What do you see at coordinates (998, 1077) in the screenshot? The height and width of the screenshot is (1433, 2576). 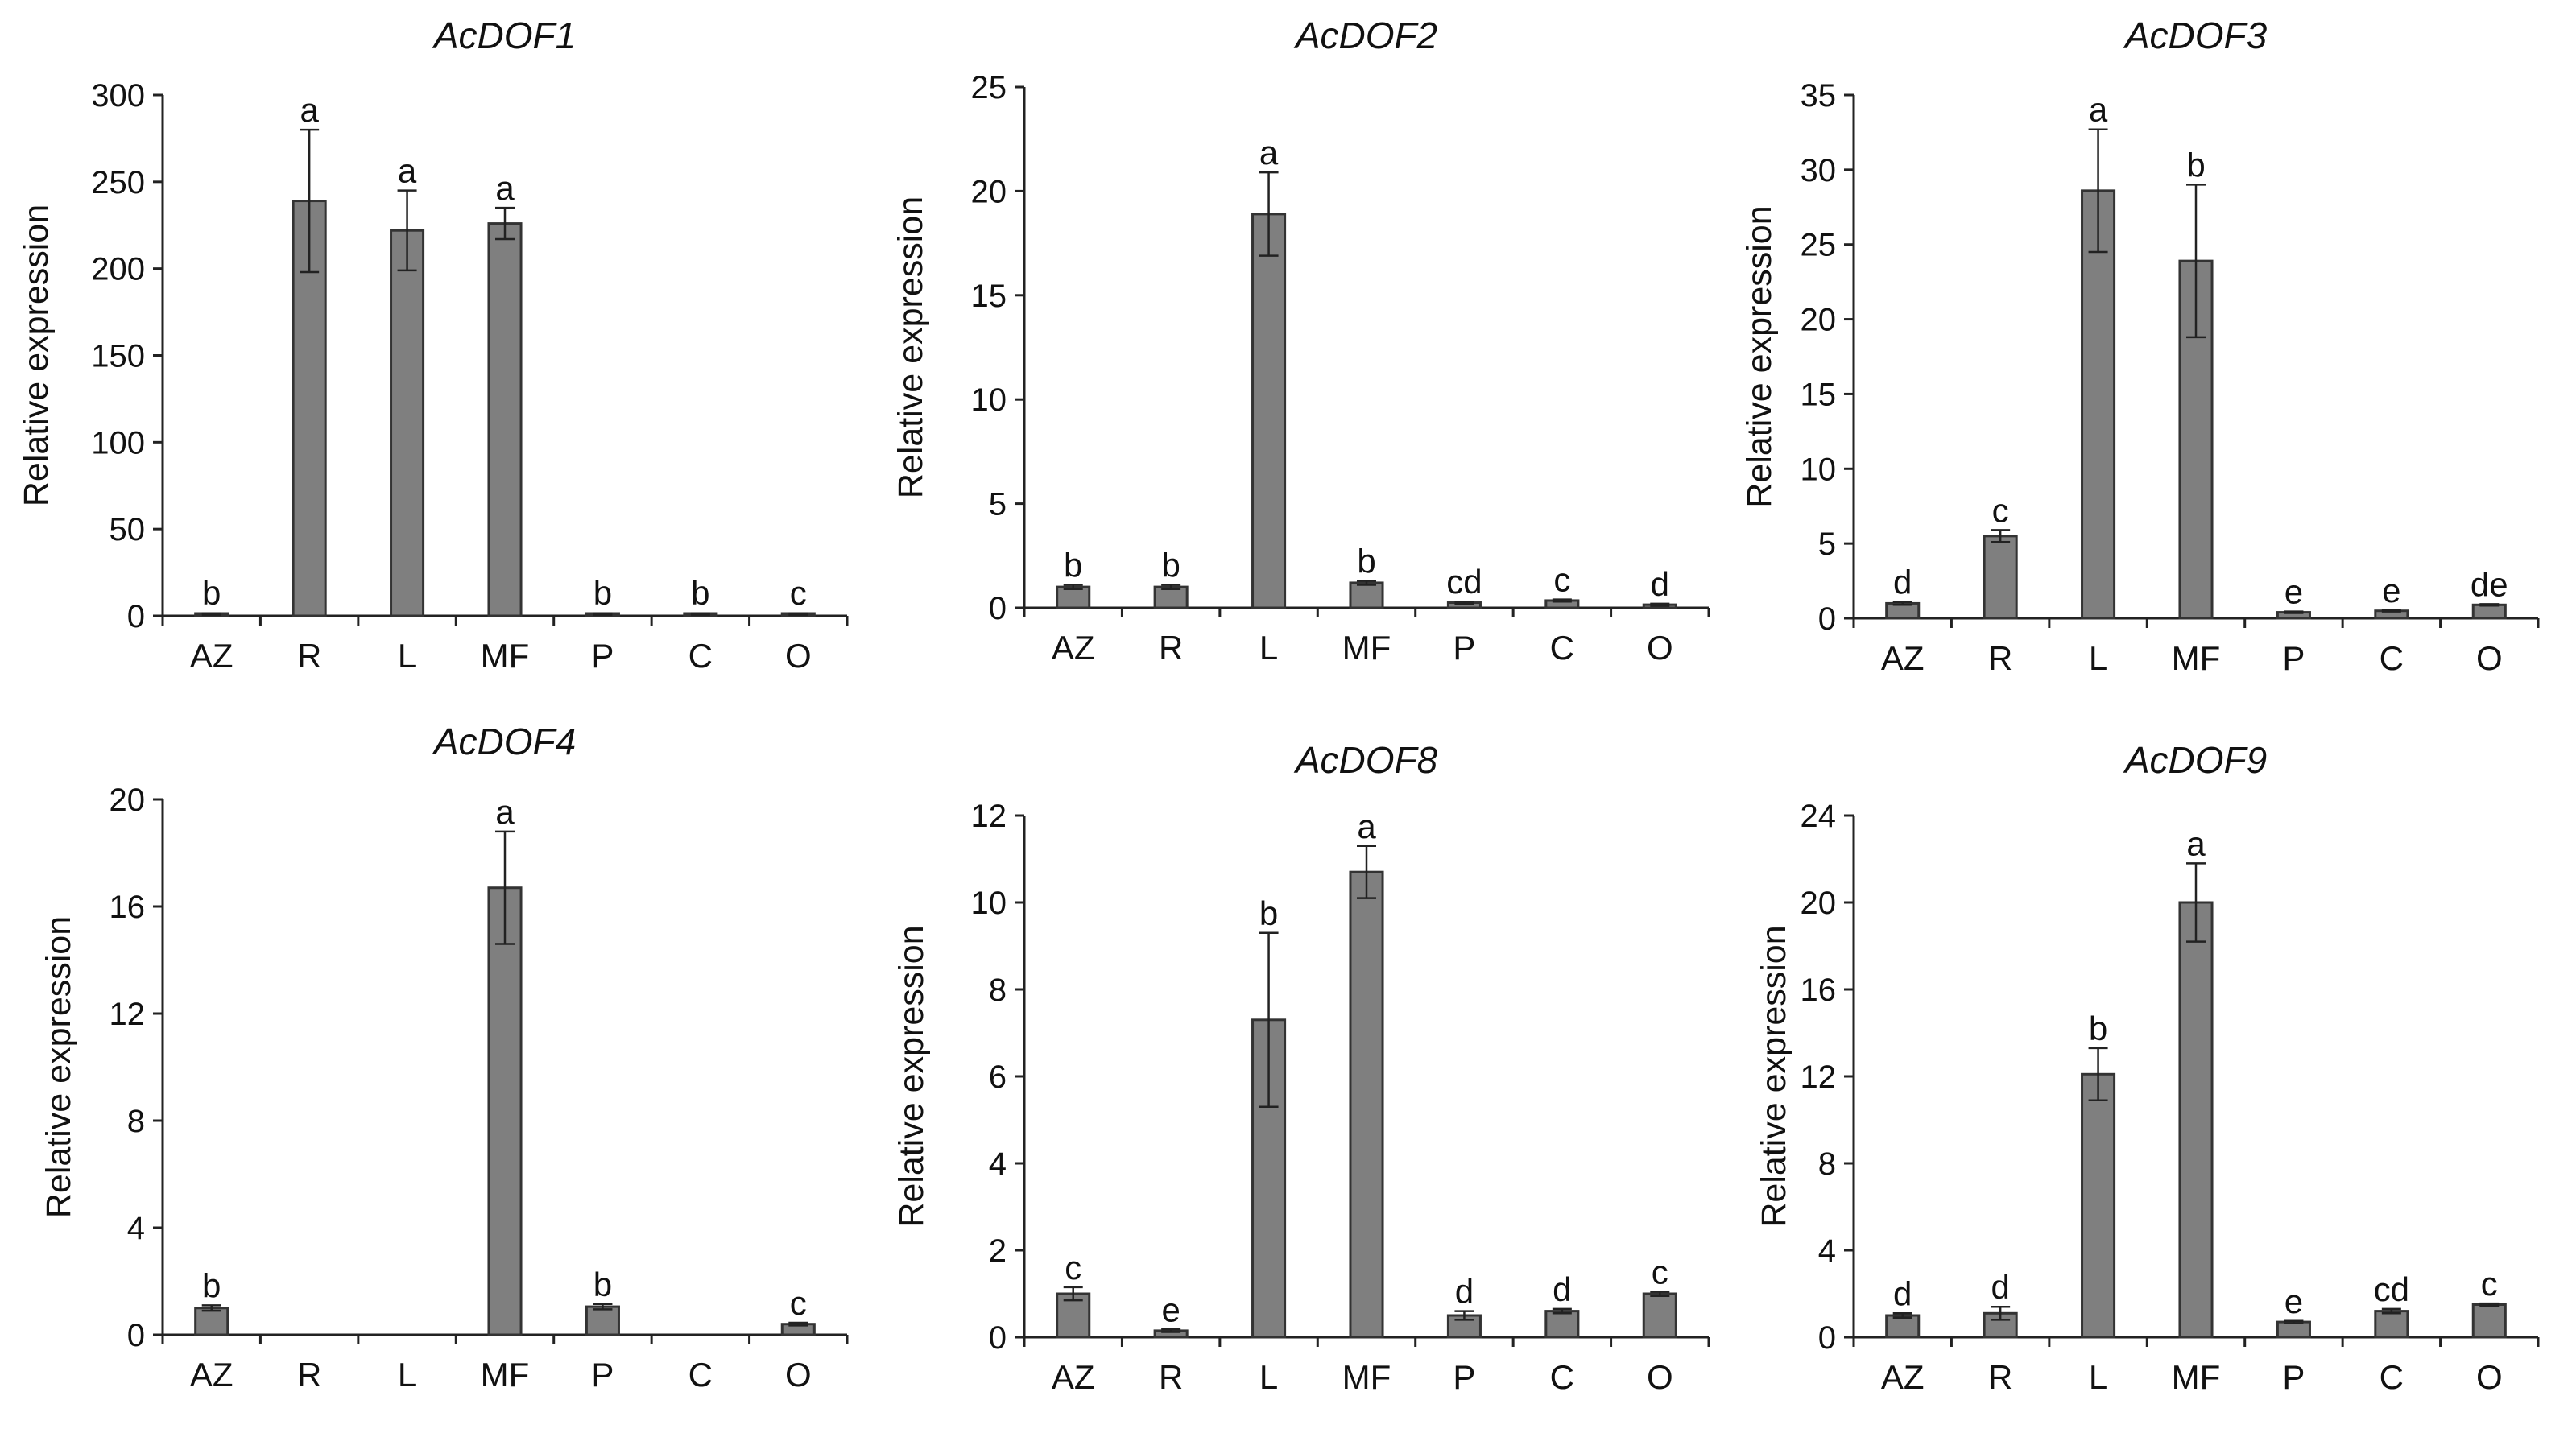 I see `y-tick-label: 6` at bounding box center [998, 1077].